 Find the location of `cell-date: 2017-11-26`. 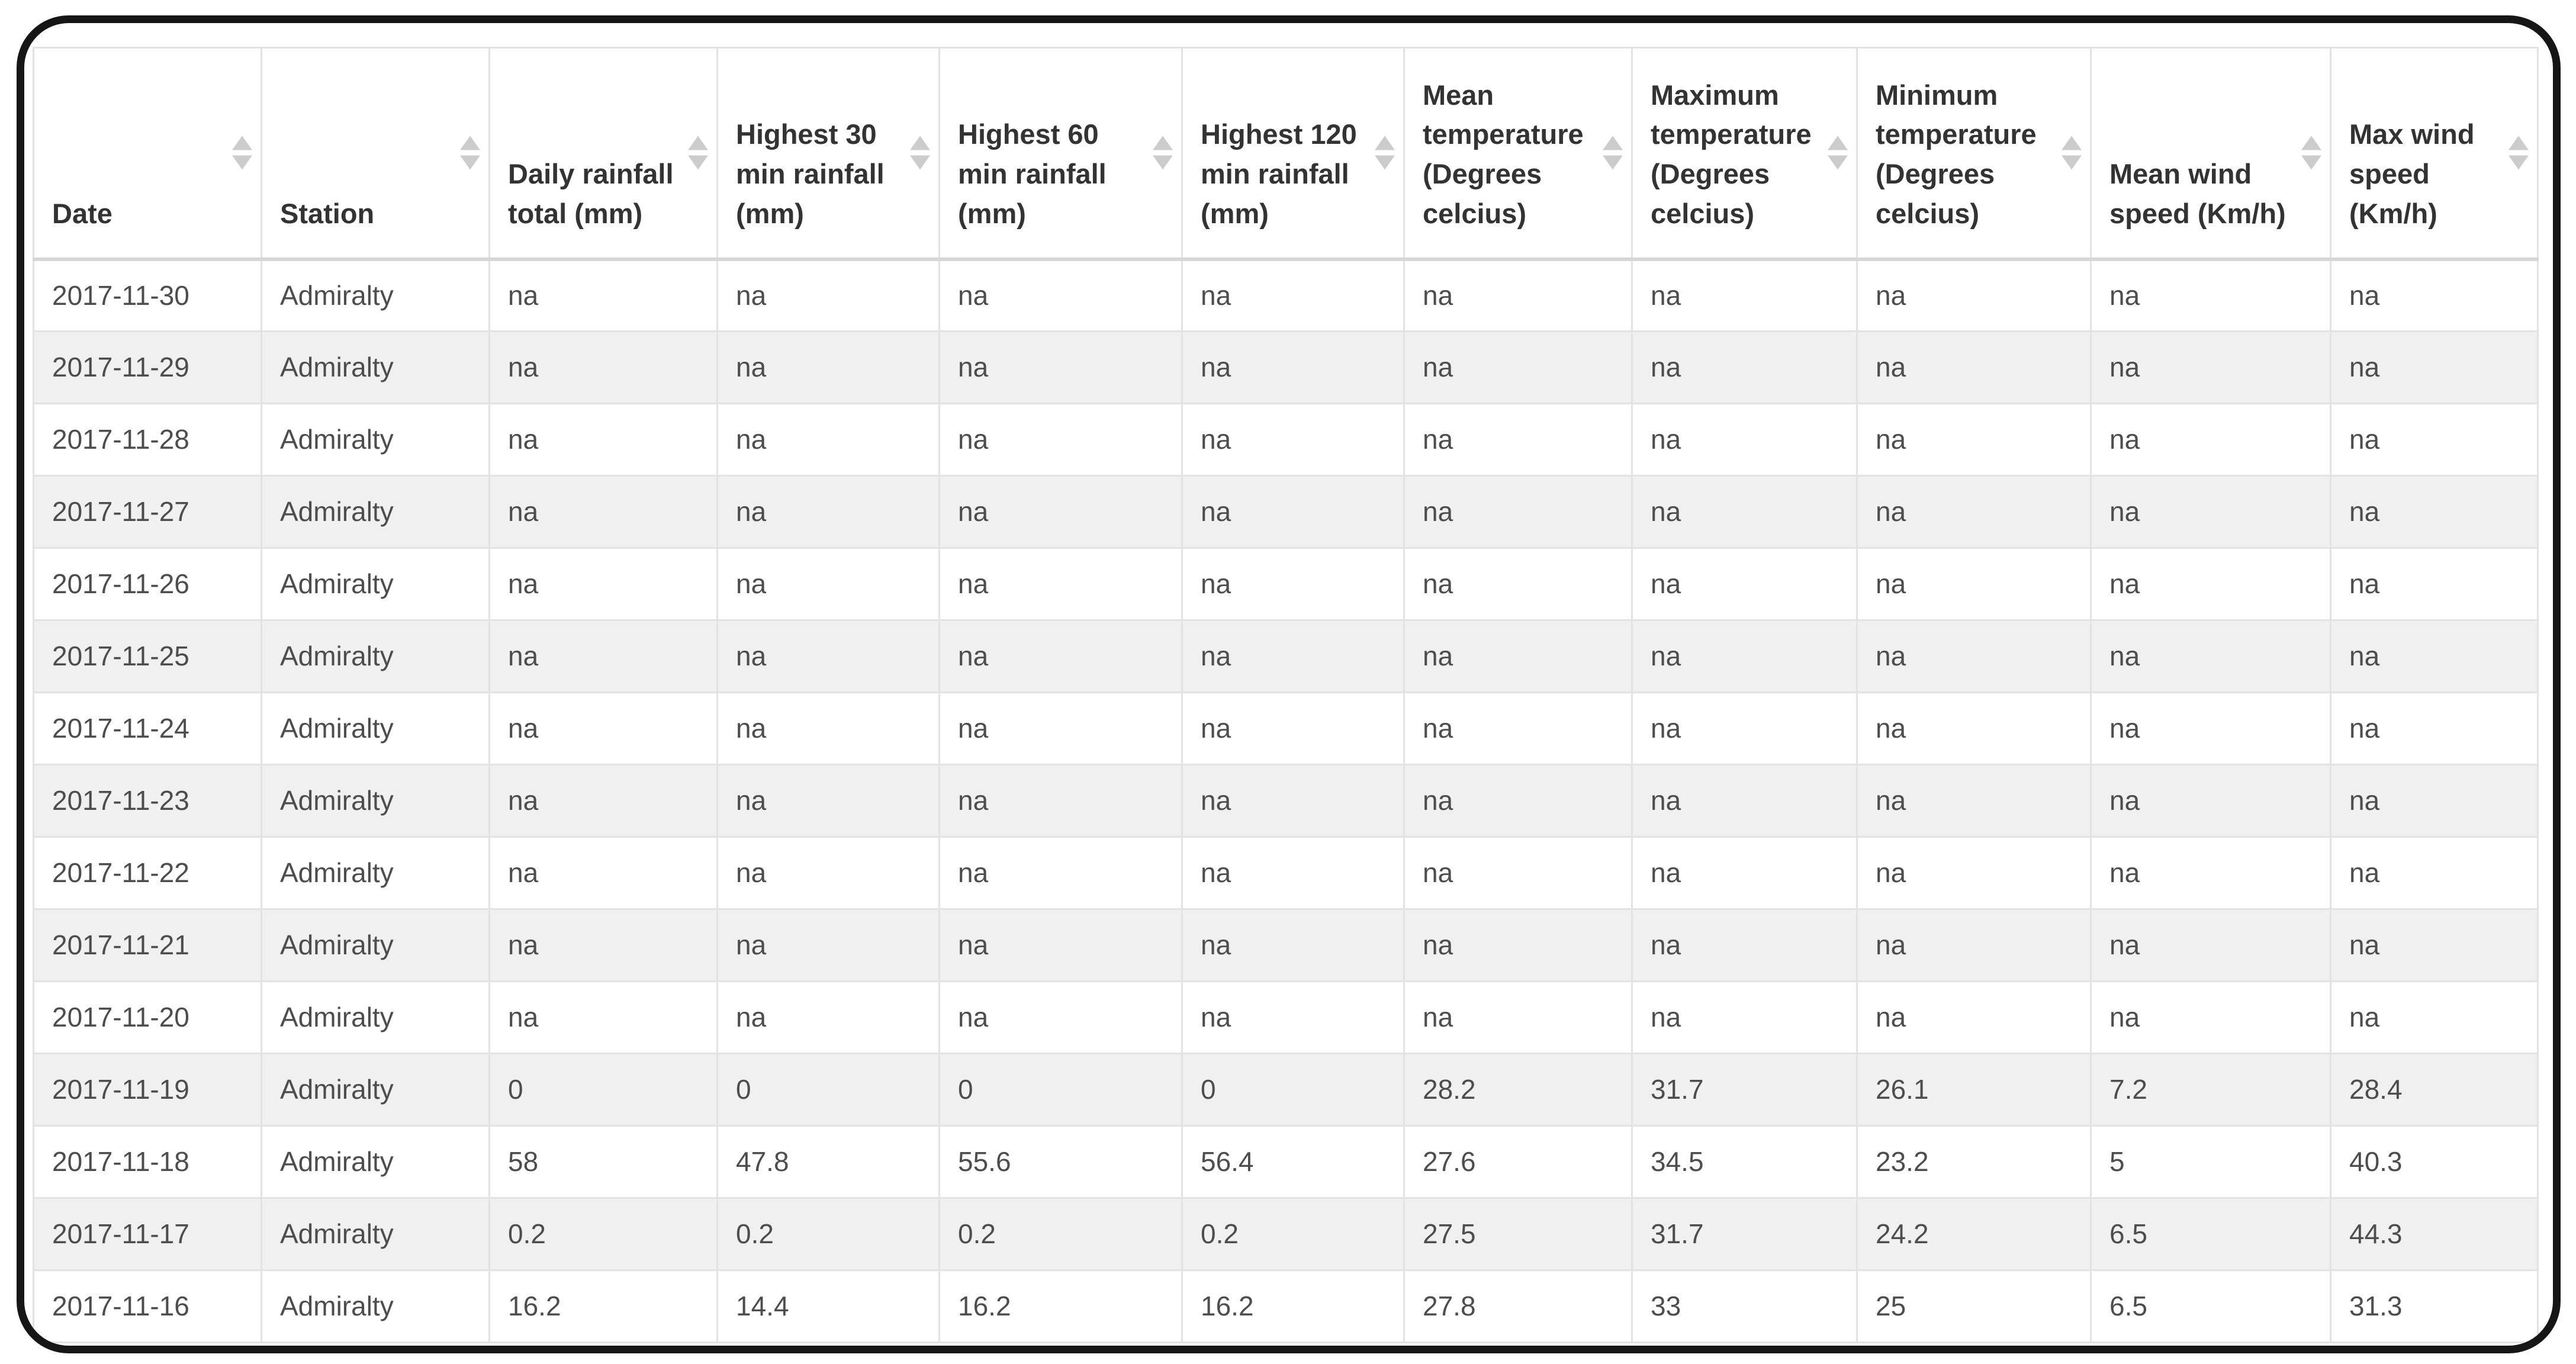

cell-date: 2017-11-26 is located at coordinates (147, 584).